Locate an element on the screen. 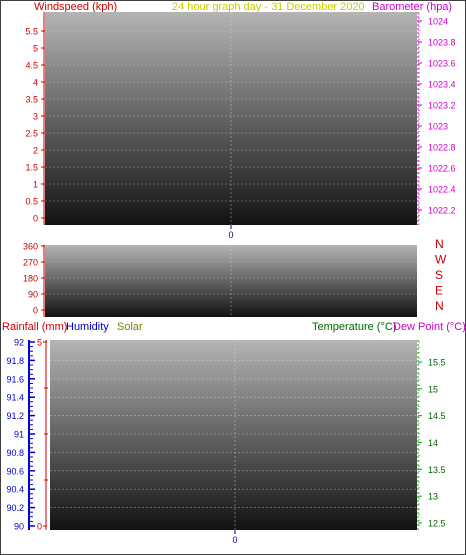 This screenshot has width=466, height=555. windspeed-tick-label: 2.5 is located at coordinates (31, 134).